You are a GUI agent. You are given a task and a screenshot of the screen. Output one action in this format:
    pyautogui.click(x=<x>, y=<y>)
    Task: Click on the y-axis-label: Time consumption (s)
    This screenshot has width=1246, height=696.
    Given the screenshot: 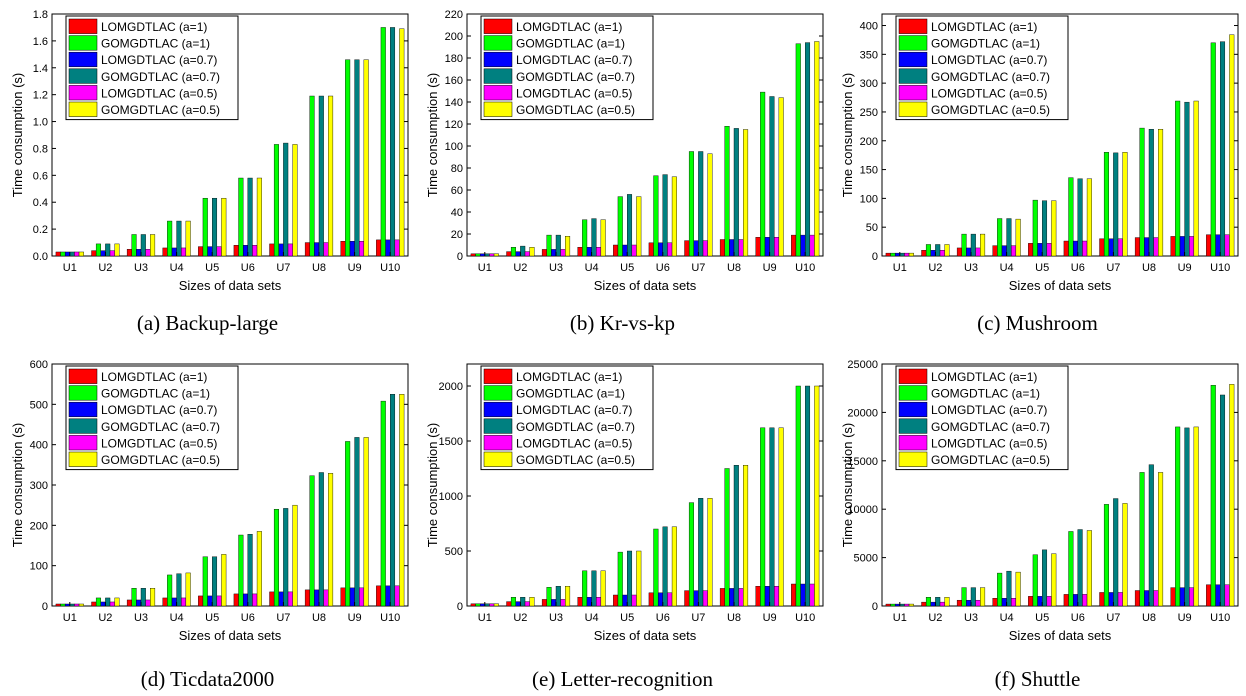 What is the action you would take?
    pyautogui.click(x=432, y=135)
    